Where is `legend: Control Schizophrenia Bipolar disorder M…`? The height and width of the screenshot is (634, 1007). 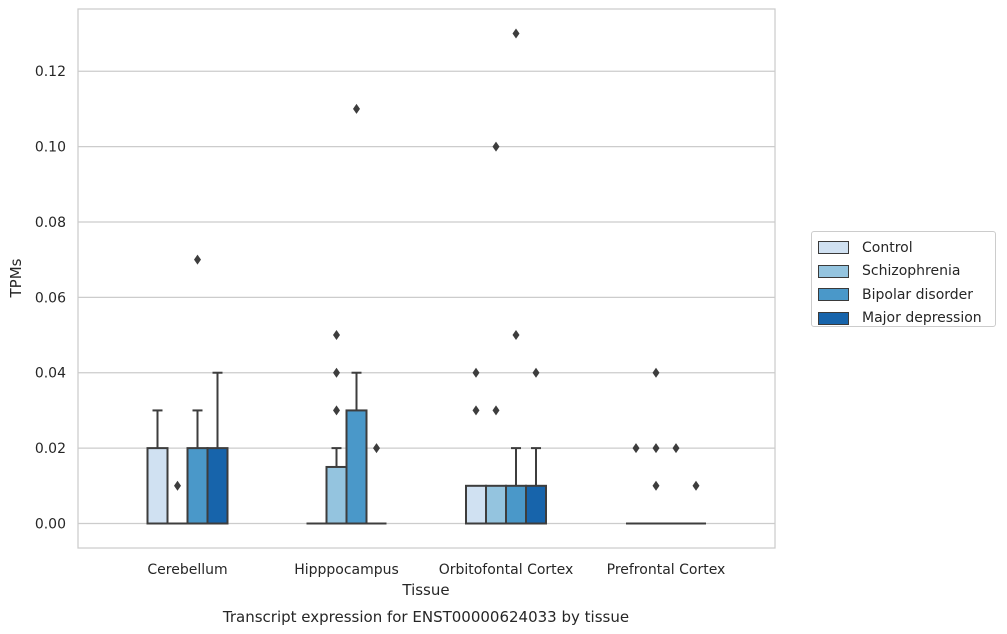 legend: Control Schizophrenia Bipolar disorder M… is located at coordinates (903, 279).